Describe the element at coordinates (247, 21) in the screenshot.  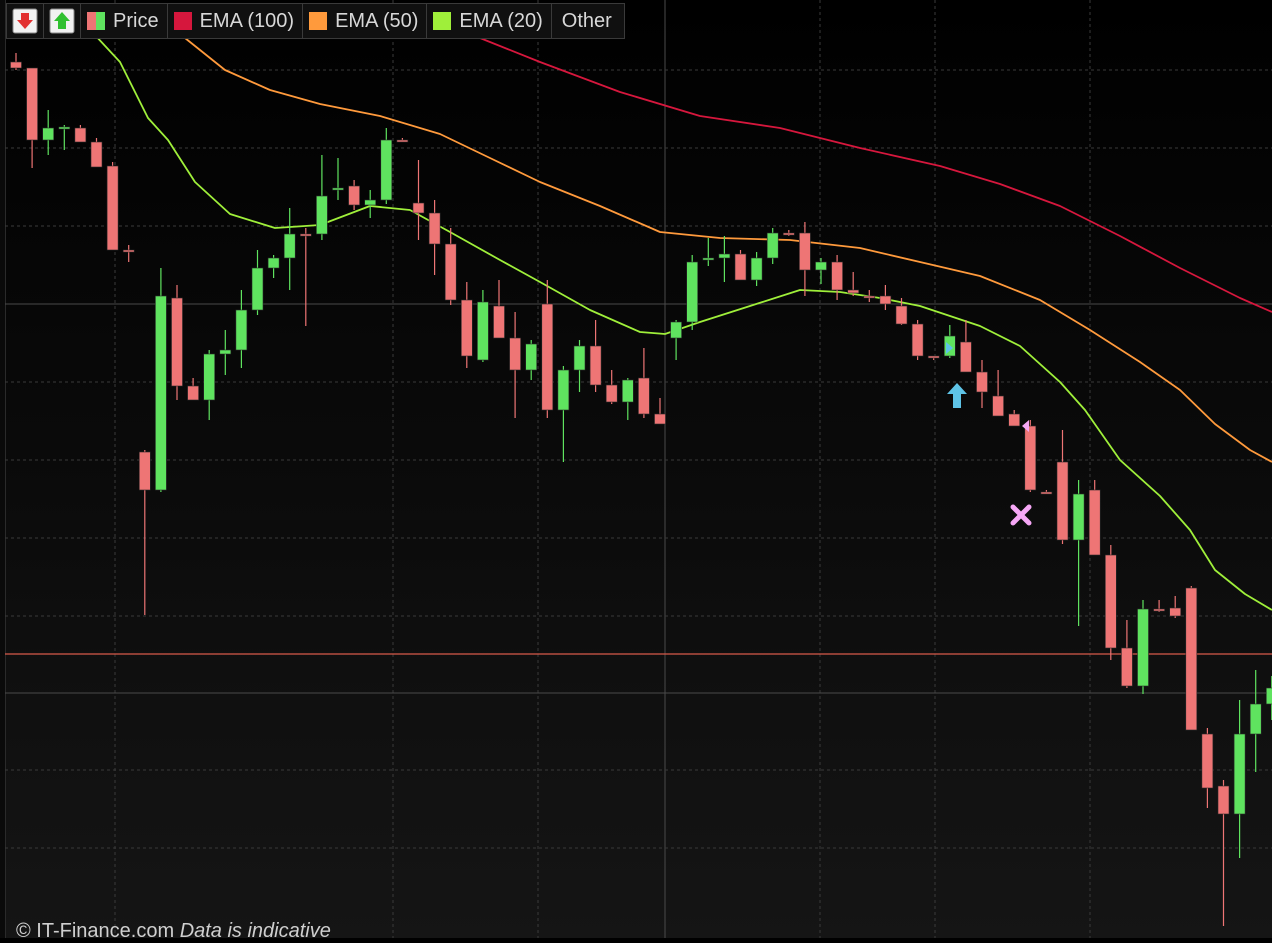
I see `legend-ema-100-label: EMA (100)` at that location.